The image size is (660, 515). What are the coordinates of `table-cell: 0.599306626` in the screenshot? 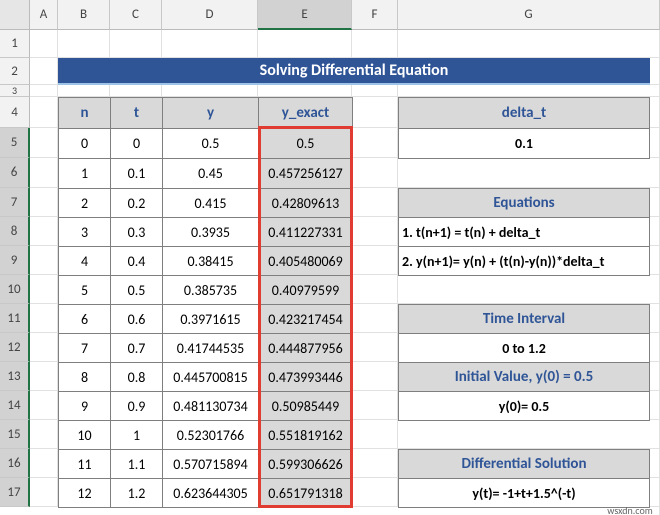 It's located at (305, 464).